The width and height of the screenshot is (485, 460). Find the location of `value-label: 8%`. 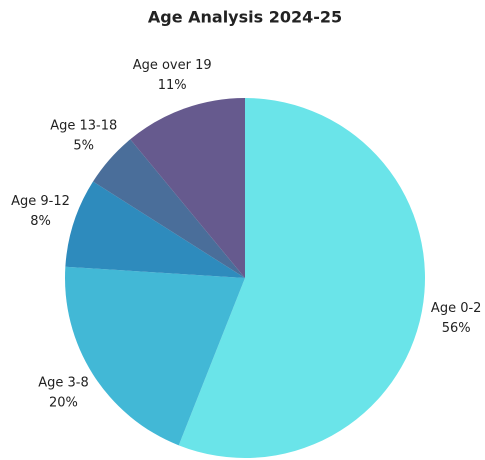

value-label: 8% is located at coordinates (40, 221).